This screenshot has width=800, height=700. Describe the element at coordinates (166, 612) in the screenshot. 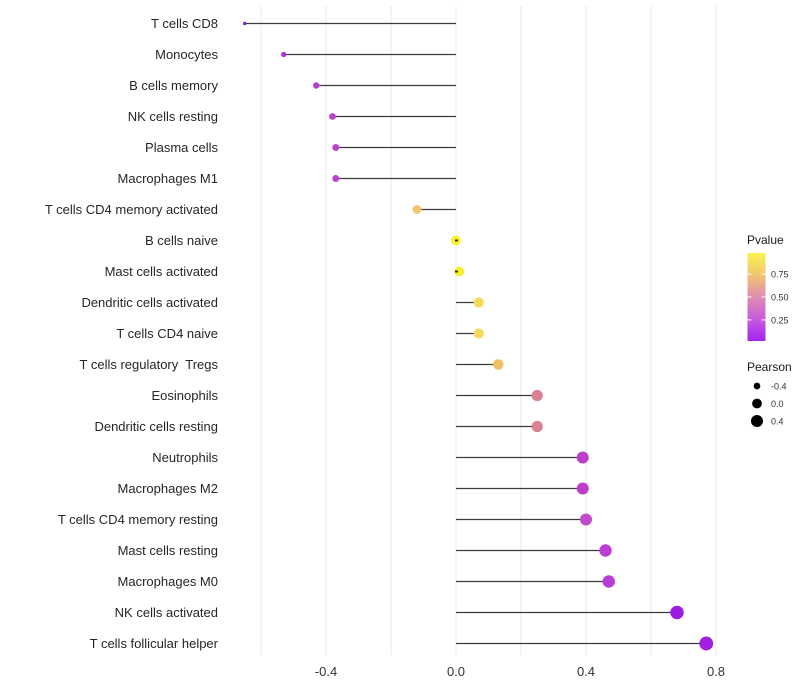

I see `row-label: NK cells activated` at that location.